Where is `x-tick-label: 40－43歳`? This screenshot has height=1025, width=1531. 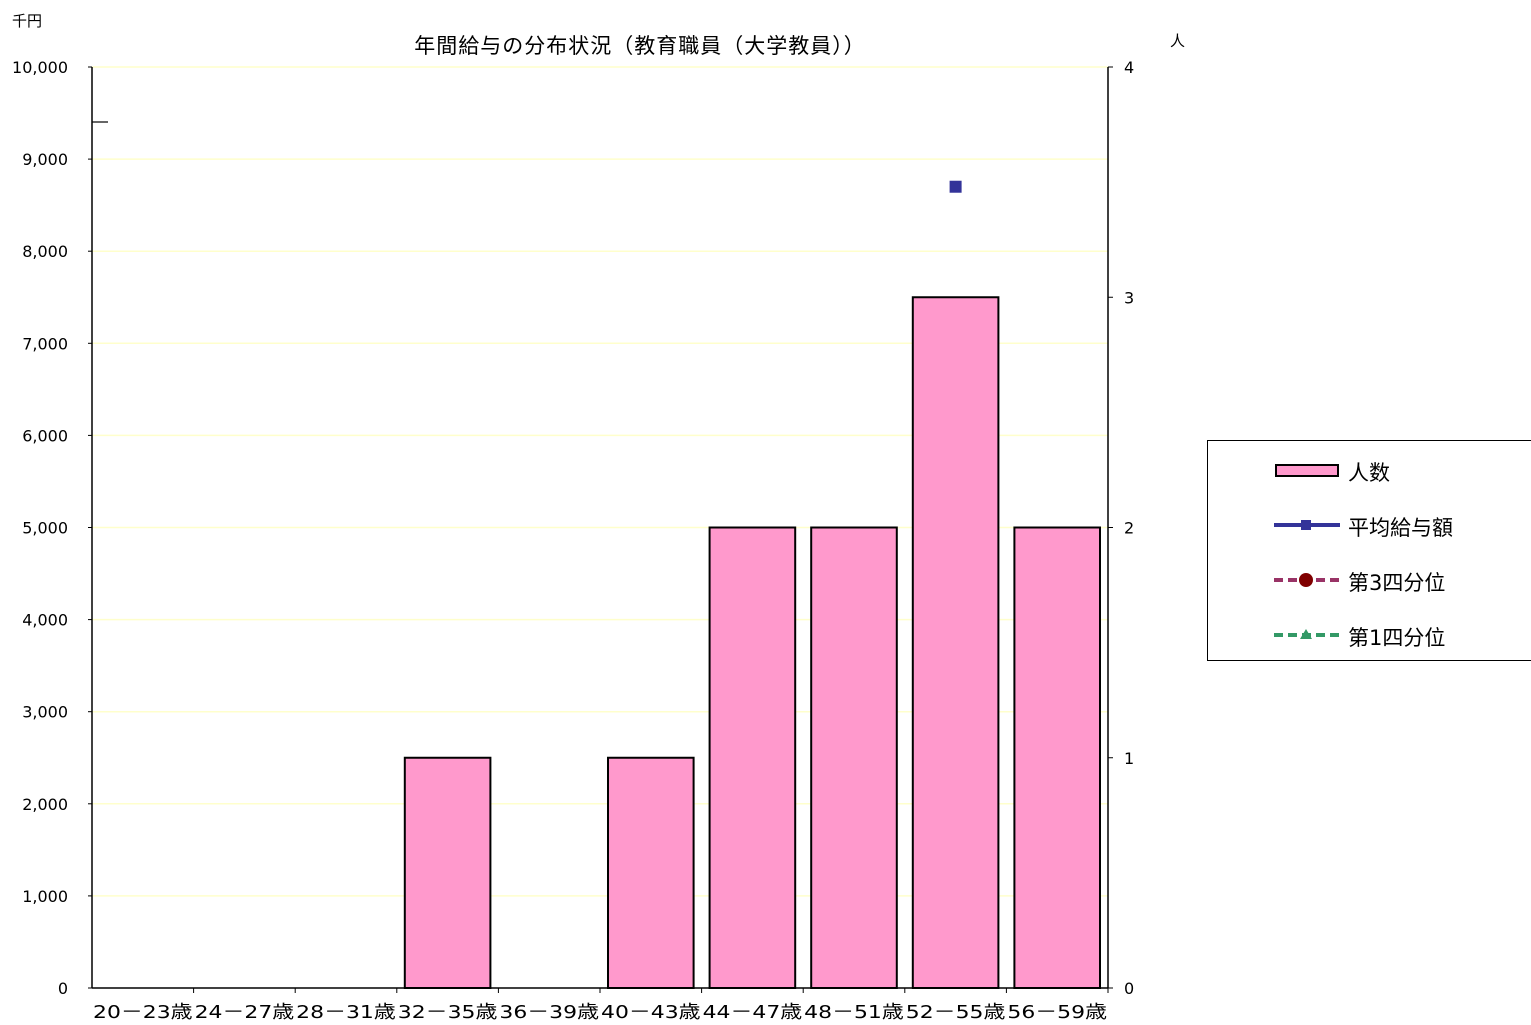
x-tick-label: 40－43歳 is located at coordinates (651, 1012).